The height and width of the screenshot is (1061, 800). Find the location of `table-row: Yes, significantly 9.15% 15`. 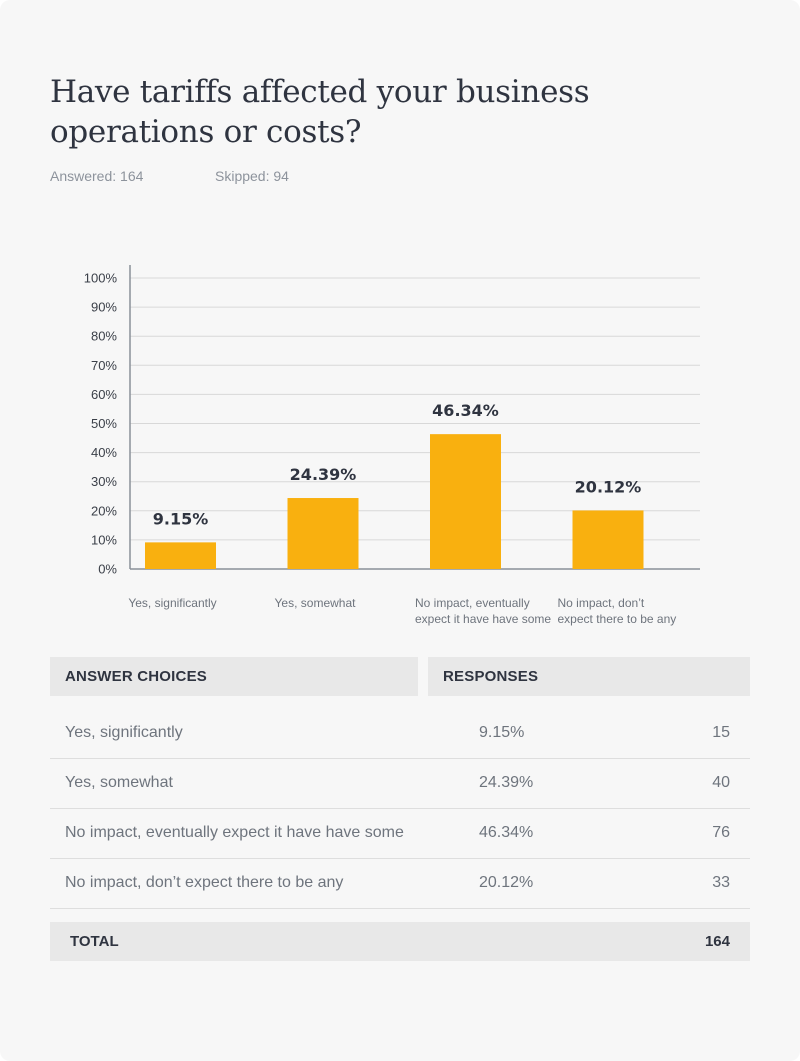

table-row: Yes, significantly 9.15% 15 is located at coordinates (400, 733).